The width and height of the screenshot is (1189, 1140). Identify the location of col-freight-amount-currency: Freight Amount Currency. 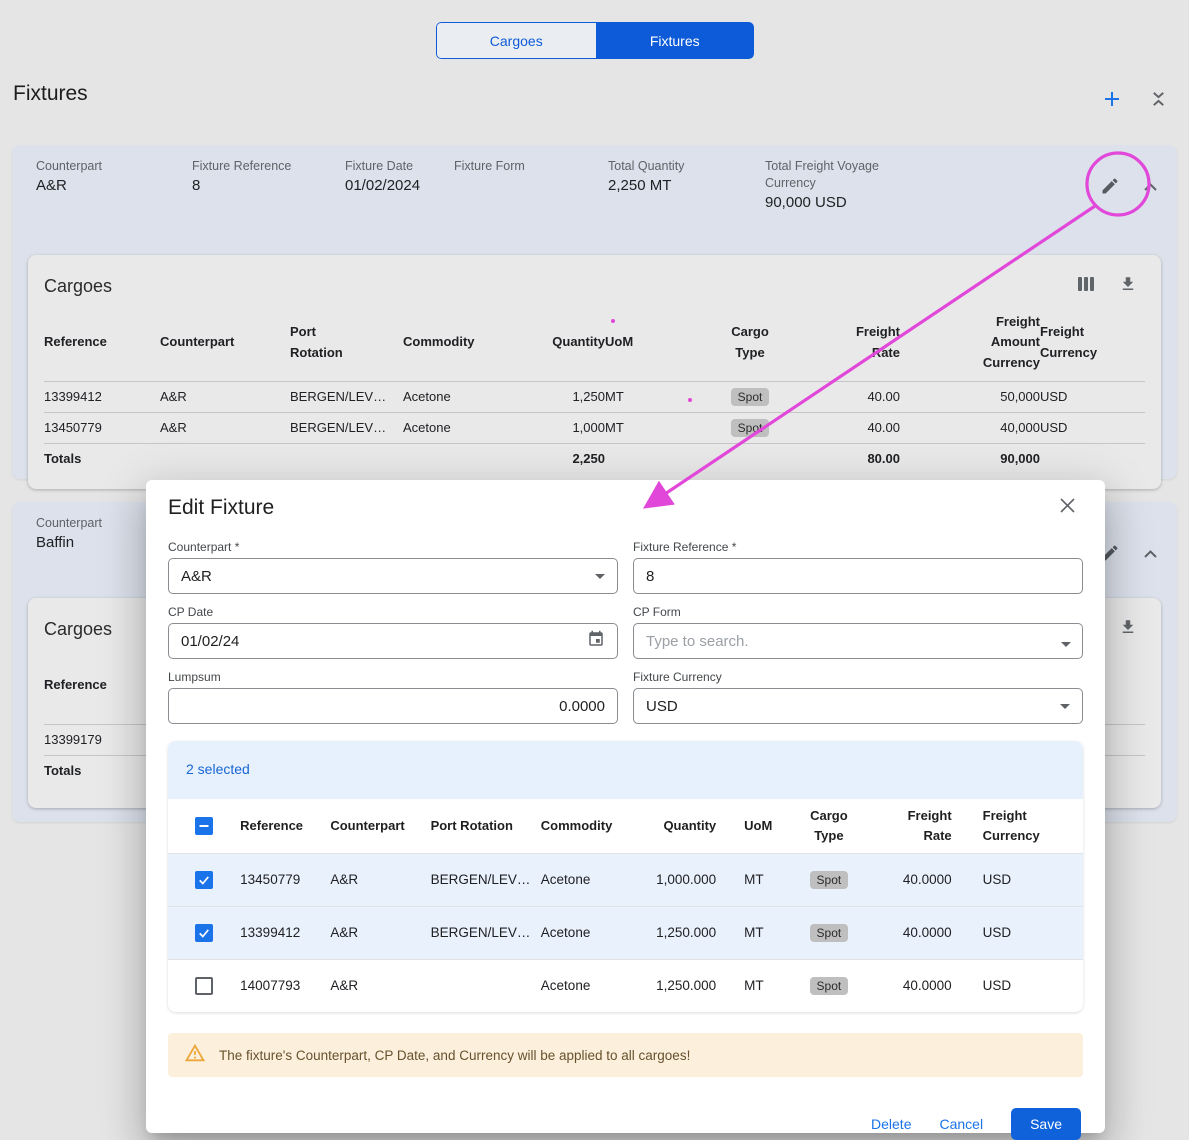
(1011, 342).